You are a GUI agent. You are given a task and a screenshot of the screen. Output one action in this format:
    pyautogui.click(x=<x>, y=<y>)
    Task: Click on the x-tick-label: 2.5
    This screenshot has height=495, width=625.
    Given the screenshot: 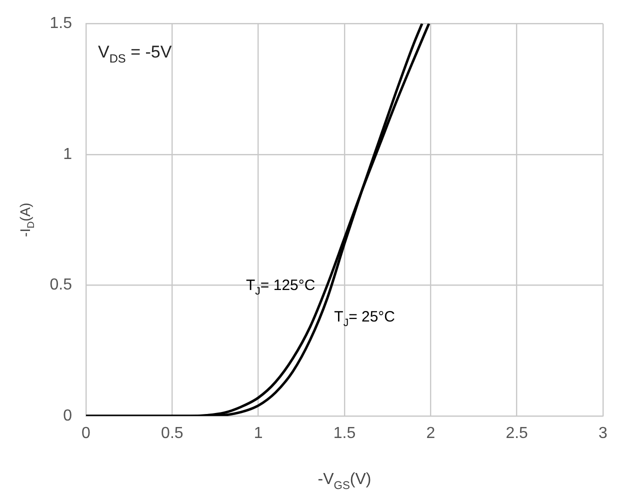 What is the action you would take?
    pyautogui.click(x=517, y=433)
    